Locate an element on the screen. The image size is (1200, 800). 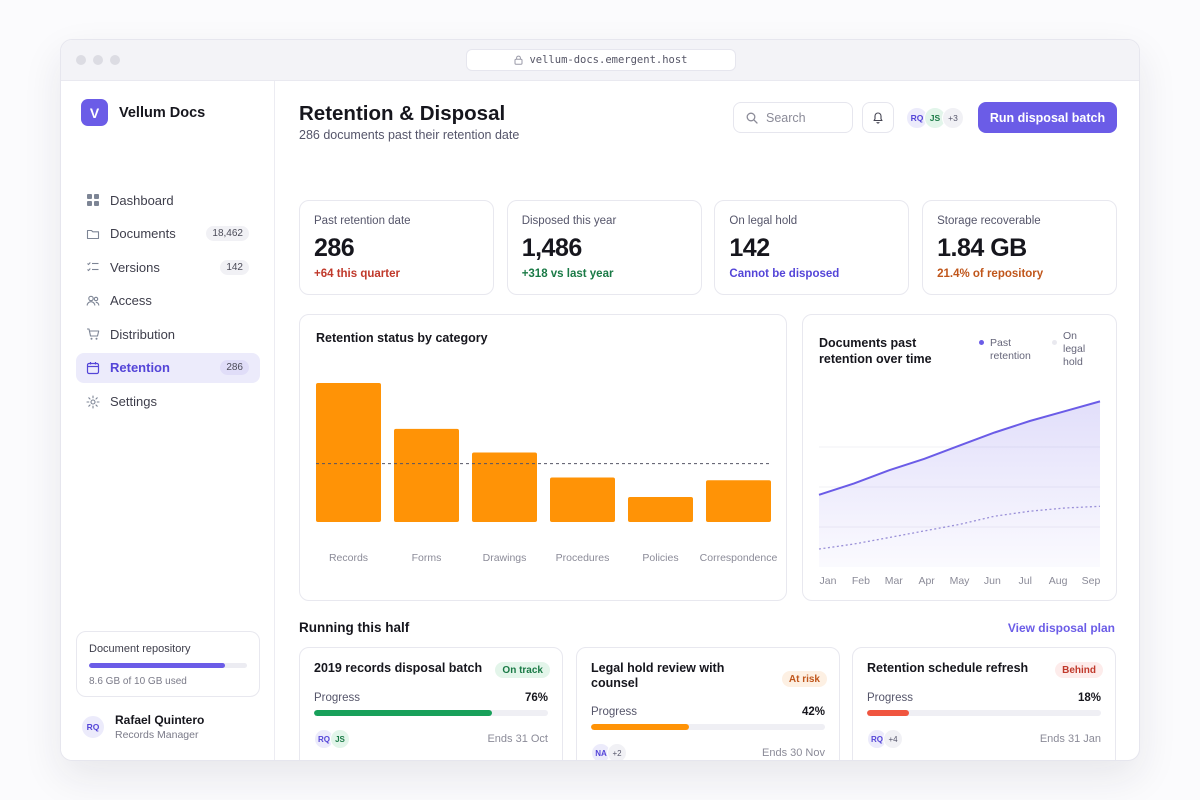
user-name: Rafael Quintero is located at coordinates (160, 720).